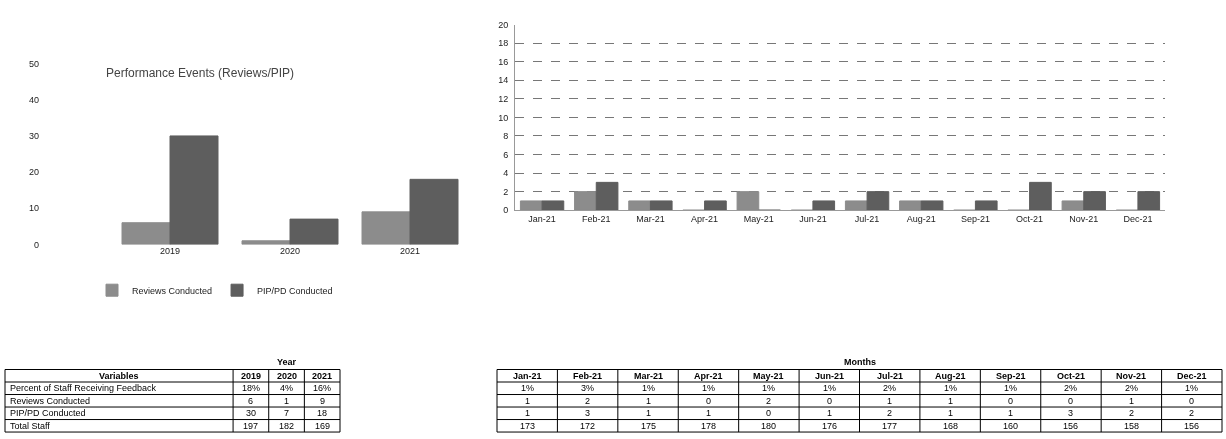 The image size is (1226, 439). What do you see at coordinates (527, 376) in the screenshot?
I see `category-label: Jan-21` at bounding box center [527, 376].